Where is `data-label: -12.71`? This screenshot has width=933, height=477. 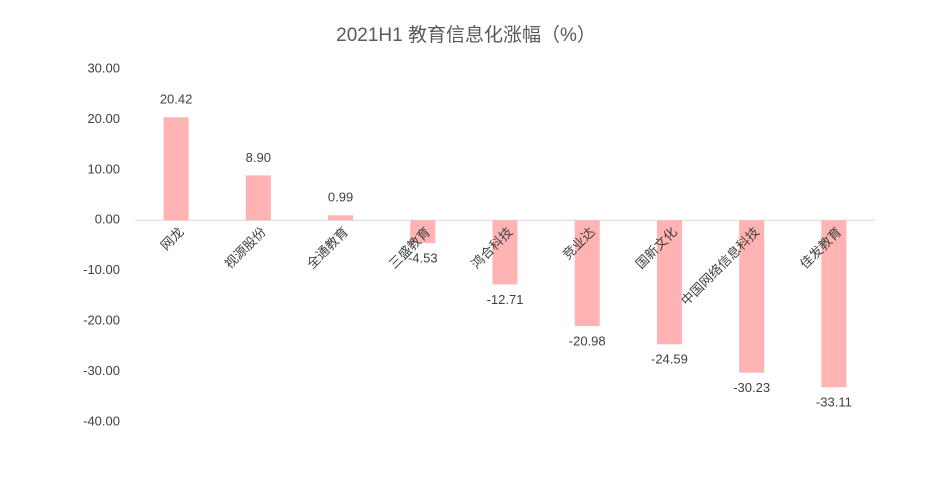 data-label: -12.71 is located at coordinates (505, 299).